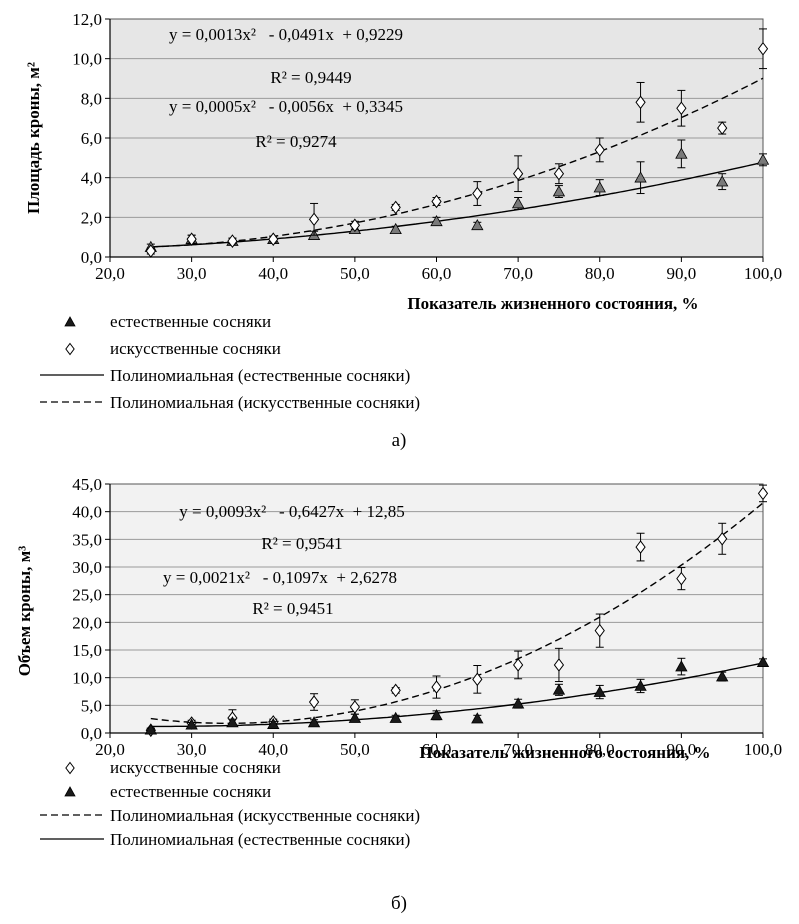  What do you see at coordinates (87, 622) in the screenshot?
I see `y-tick-label: 20,0` at bounding box center [87, 622].